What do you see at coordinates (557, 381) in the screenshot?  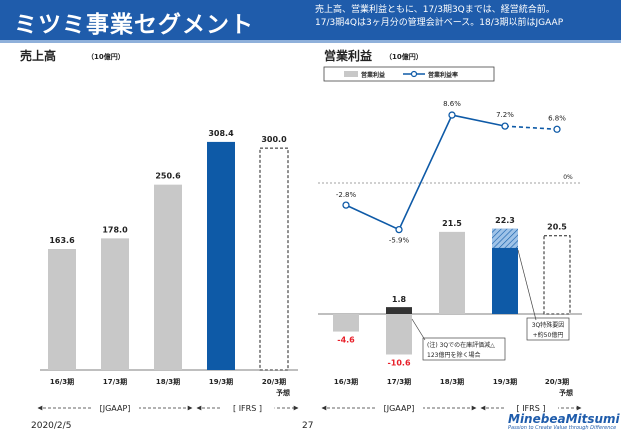 I see `chart2-category-5: 20/3期` at bounding box center [557, 381].